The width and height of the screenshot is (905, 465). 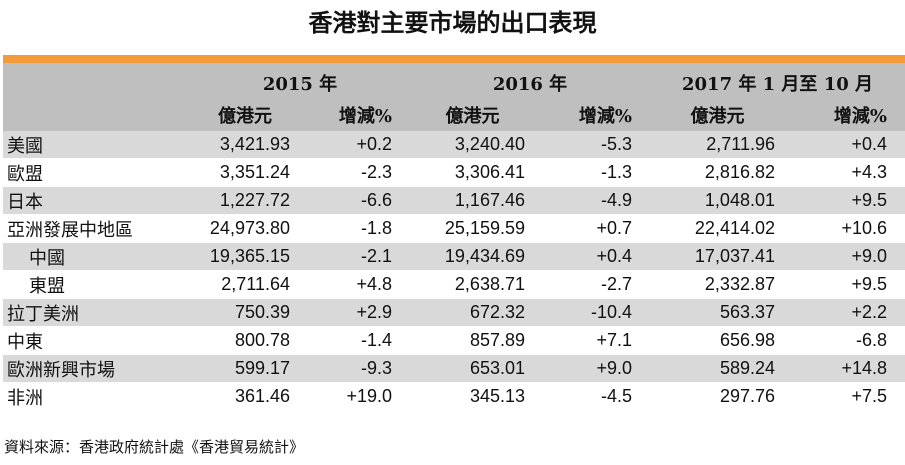 What do you see at coordinates (96, 228) in the screenshot?
I see `region-label: 亞洲發展中地區` at bounding box center [96, 228].